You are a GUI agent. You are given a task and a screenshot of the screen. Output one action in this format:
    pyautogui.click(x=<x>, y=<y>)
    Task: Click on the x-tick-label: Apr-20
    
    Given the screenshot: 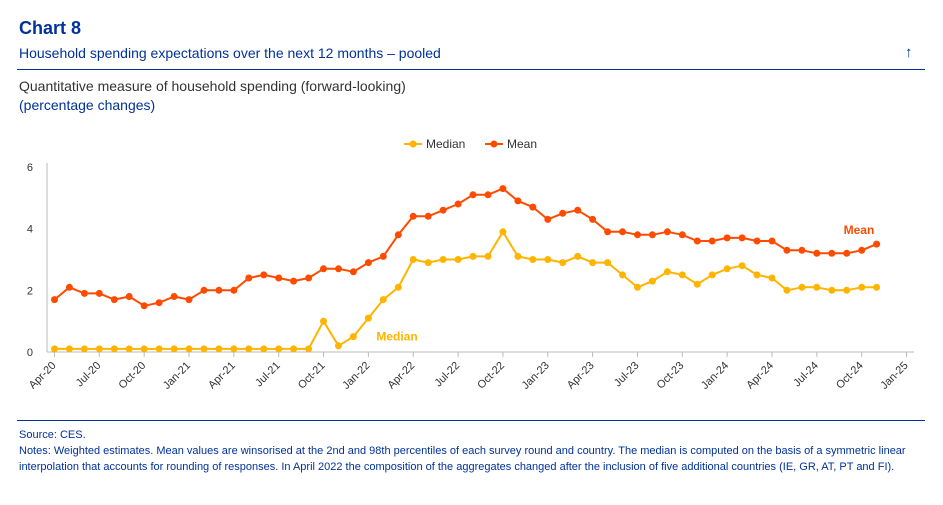 What is the action you would take?
    pyautogui.click(x=43, y=376)
    